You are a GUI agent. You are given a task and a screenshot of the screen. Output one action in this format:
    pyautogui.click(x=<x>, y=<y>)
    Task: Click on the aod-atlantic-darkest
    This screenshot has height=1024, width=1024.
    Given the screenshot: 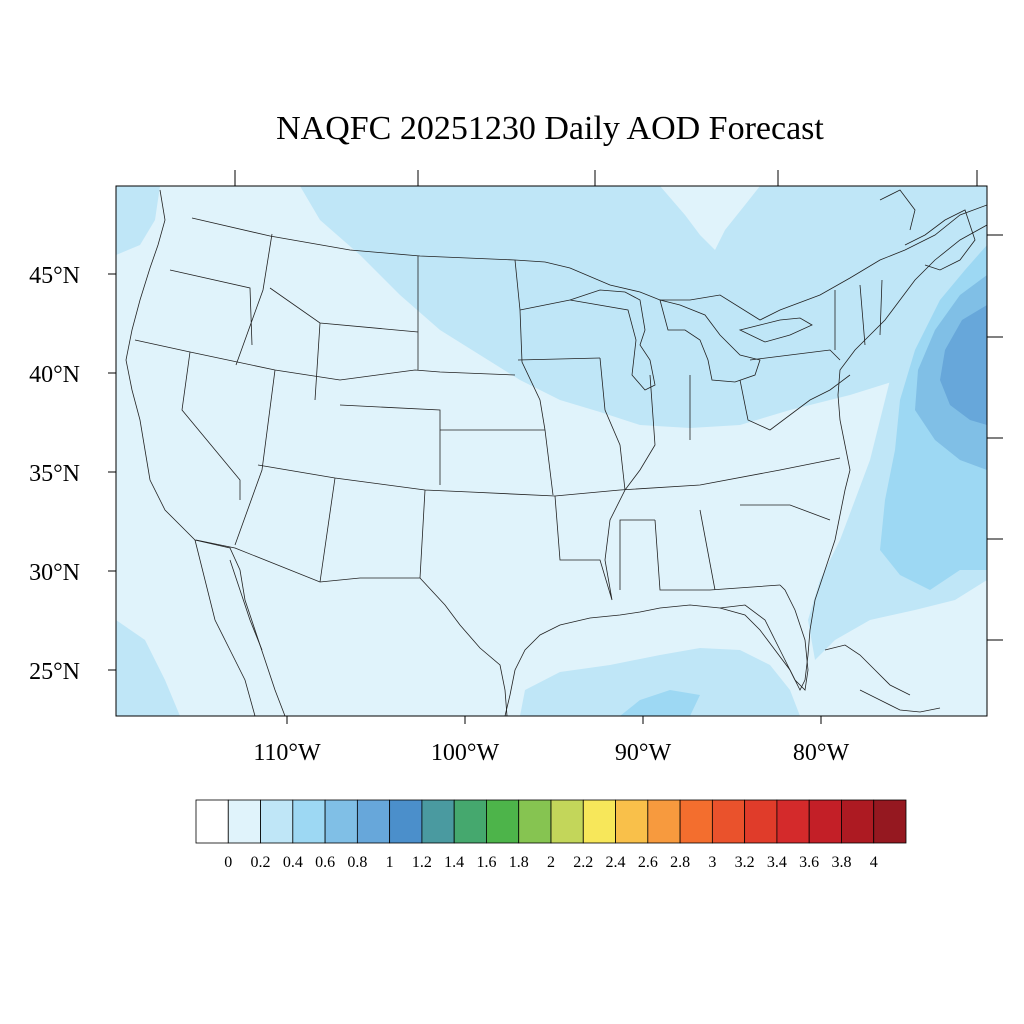 What is the action you would take?
    pyautogui.click(x=963, y=365)
    